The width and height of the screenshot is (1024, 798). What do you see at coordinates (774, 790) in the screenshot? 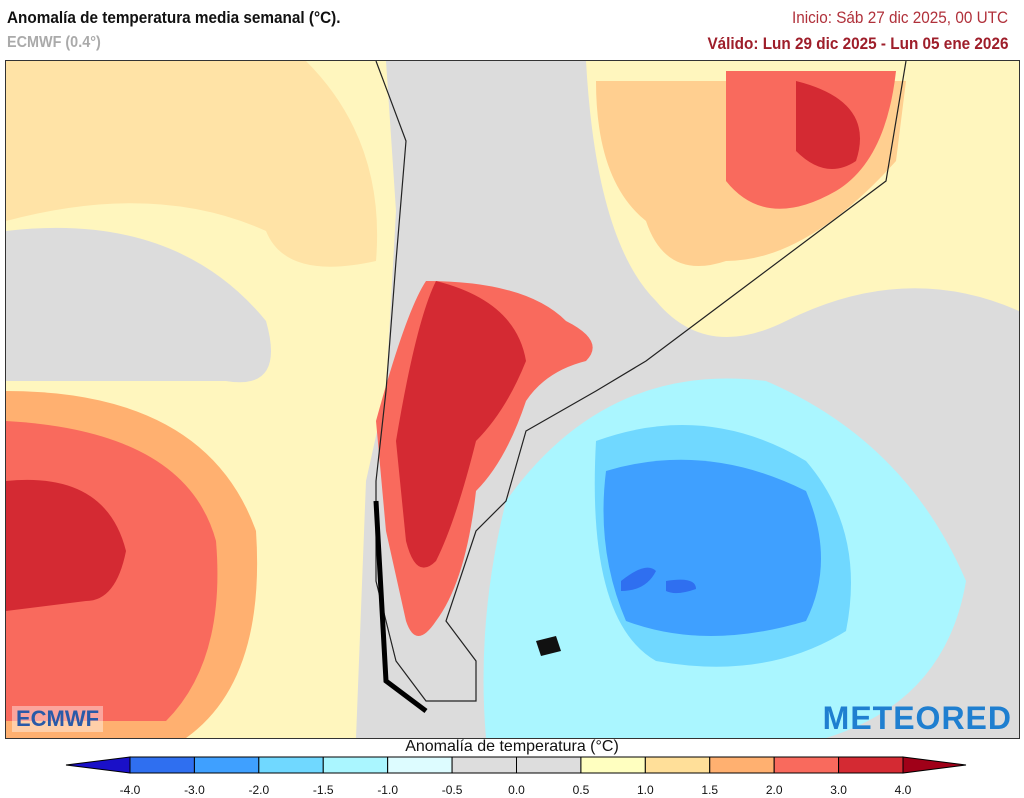
I see `colorbar-tick: 2.0` at bounding box center [774, 790].